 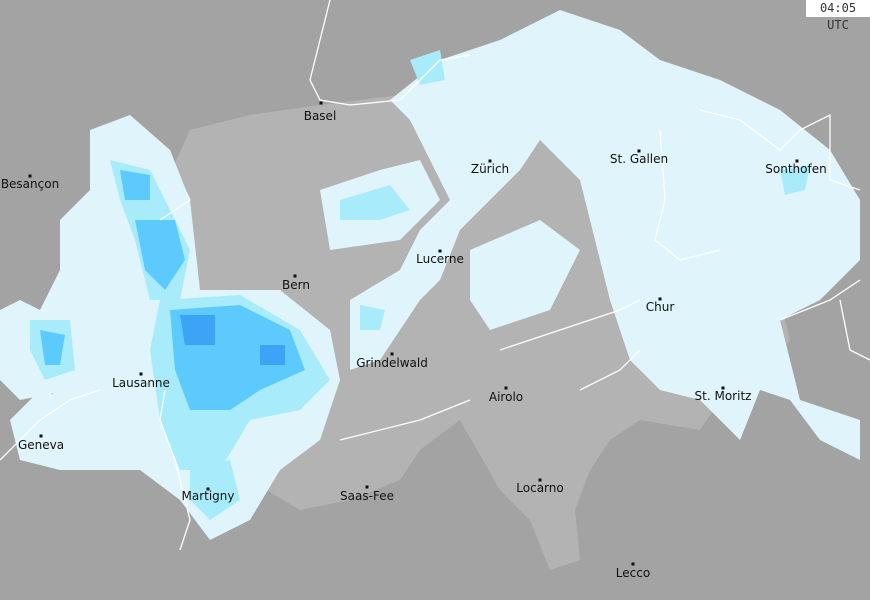 I want to click on city-label: Zürich, so click(x=490, y=169).